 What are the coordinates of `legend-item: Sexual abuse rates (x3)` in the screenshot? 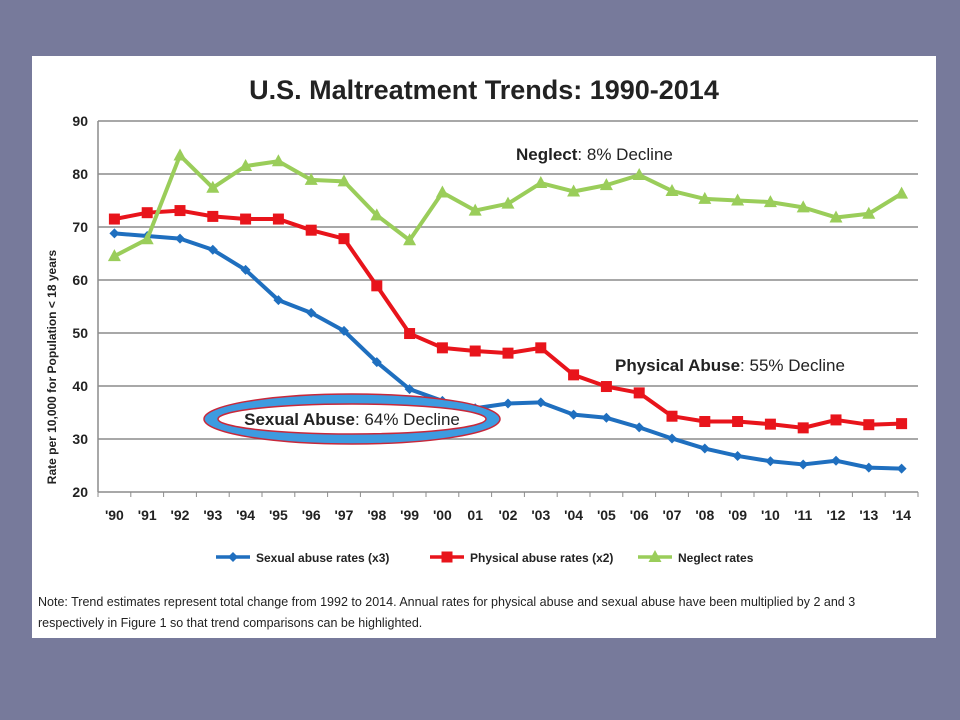 It's located at (302, 558).